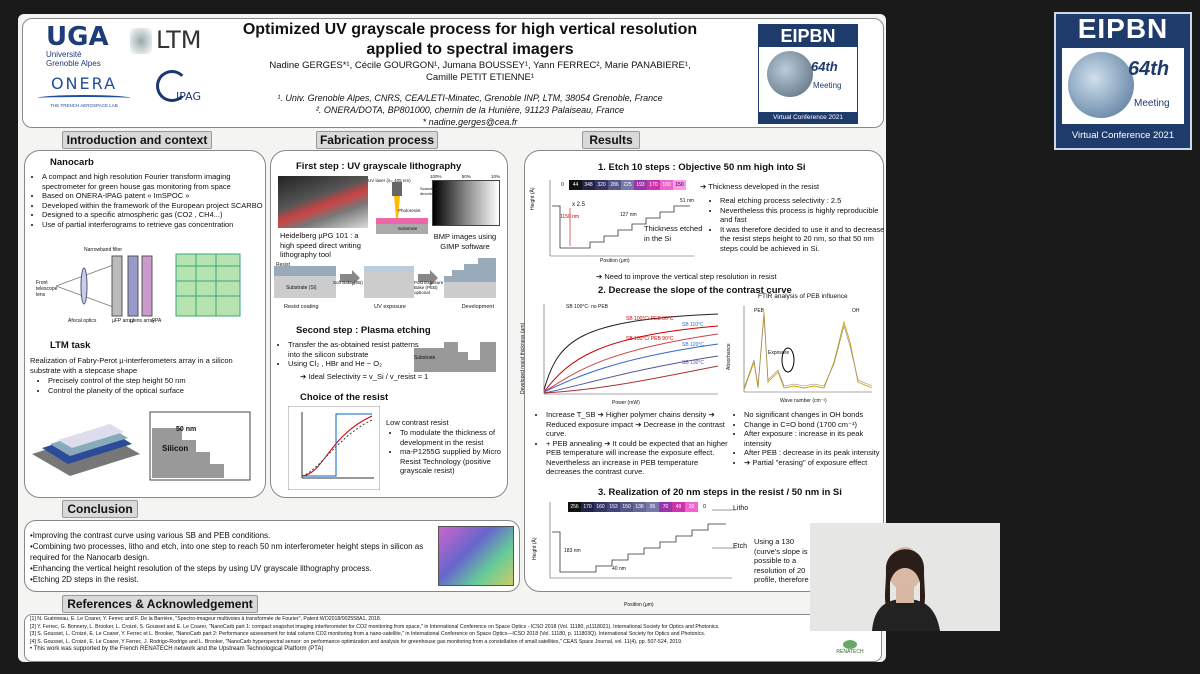  I want to click on fig-label-nbf: Narrowband filter, so click(103, 250).